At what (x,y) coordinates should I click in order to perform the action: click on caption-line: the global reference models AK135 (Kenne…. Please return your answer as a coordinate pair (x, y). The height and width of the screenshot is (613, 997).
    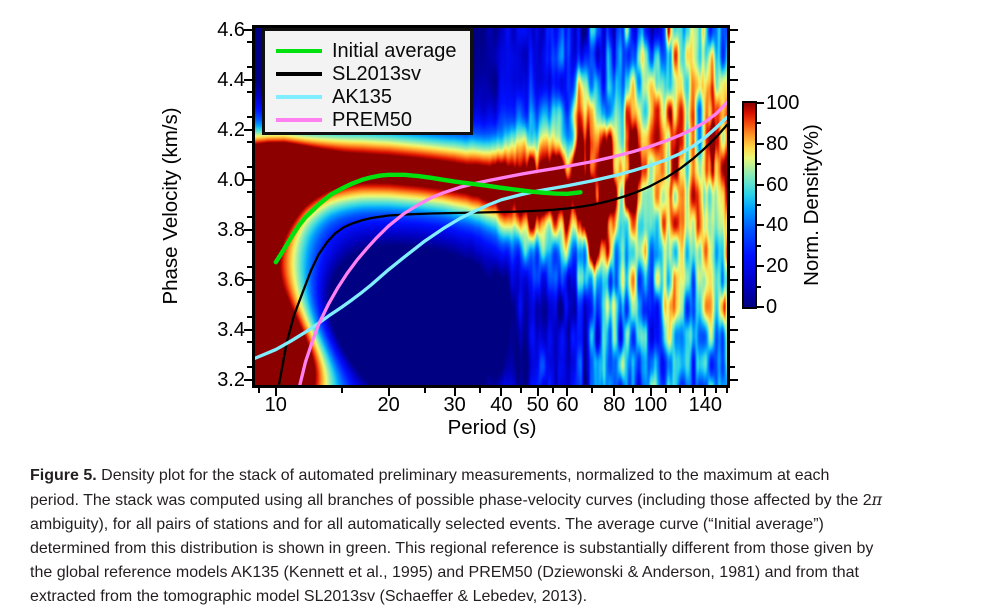
    Looking at the image, I should click on (444, 572).